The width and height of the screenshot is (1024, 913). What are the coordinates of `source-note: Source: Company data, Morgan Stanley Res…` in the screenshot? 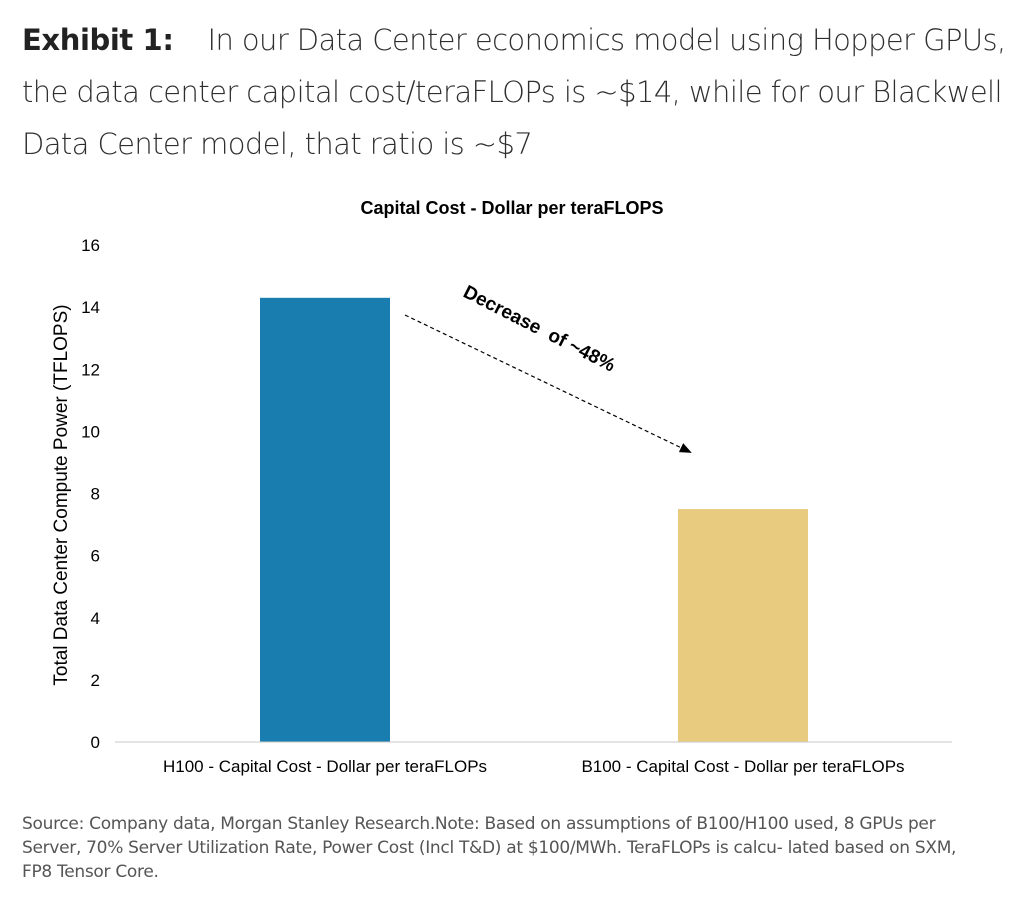 It's located at (489, 848).